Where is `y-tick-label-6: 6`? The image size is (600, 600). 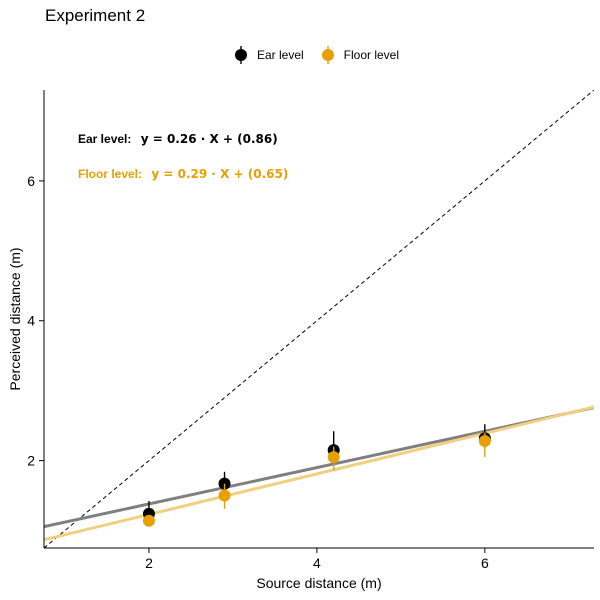 y-tick-label-6: 6 is located at coordinates (31, 181).